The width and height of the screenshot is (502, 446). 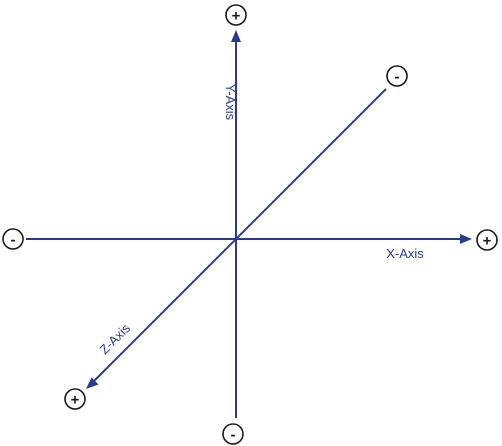 I want to click on z-axis-positive-marker: +, so click(x=75, y=399).